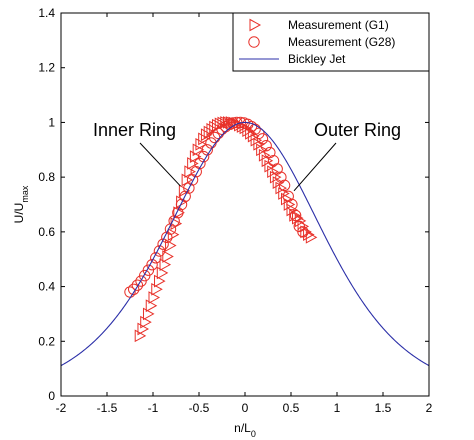 The height and width of the screenshot is (440, 474). I want to click on y-axis-label: U/Umax, so click(21, 204).